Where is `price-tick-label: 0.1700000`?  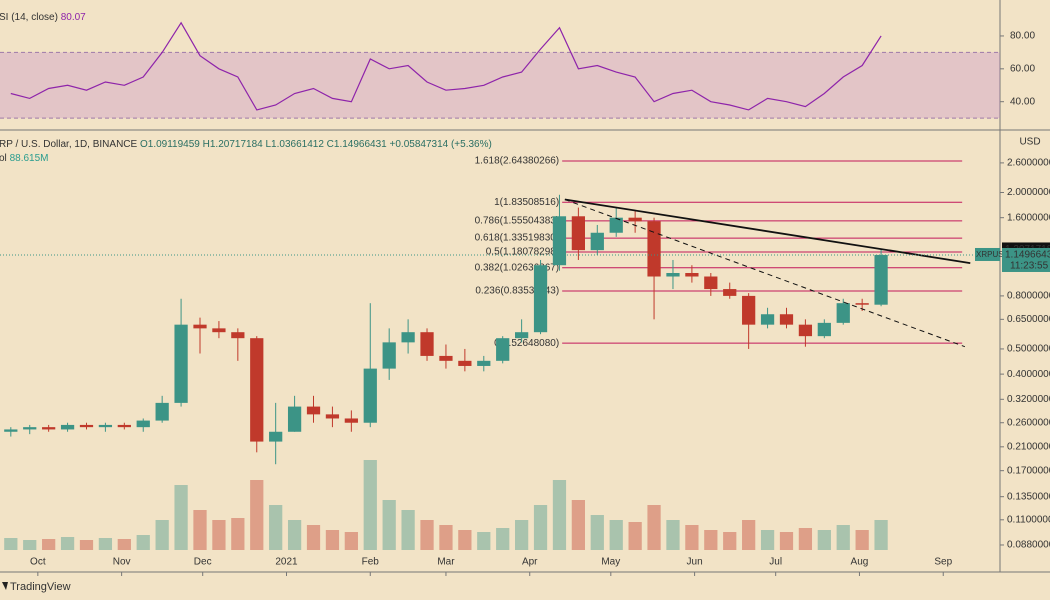 price-tick-label: 0.1700000 is located at coordinates (1028, 470).